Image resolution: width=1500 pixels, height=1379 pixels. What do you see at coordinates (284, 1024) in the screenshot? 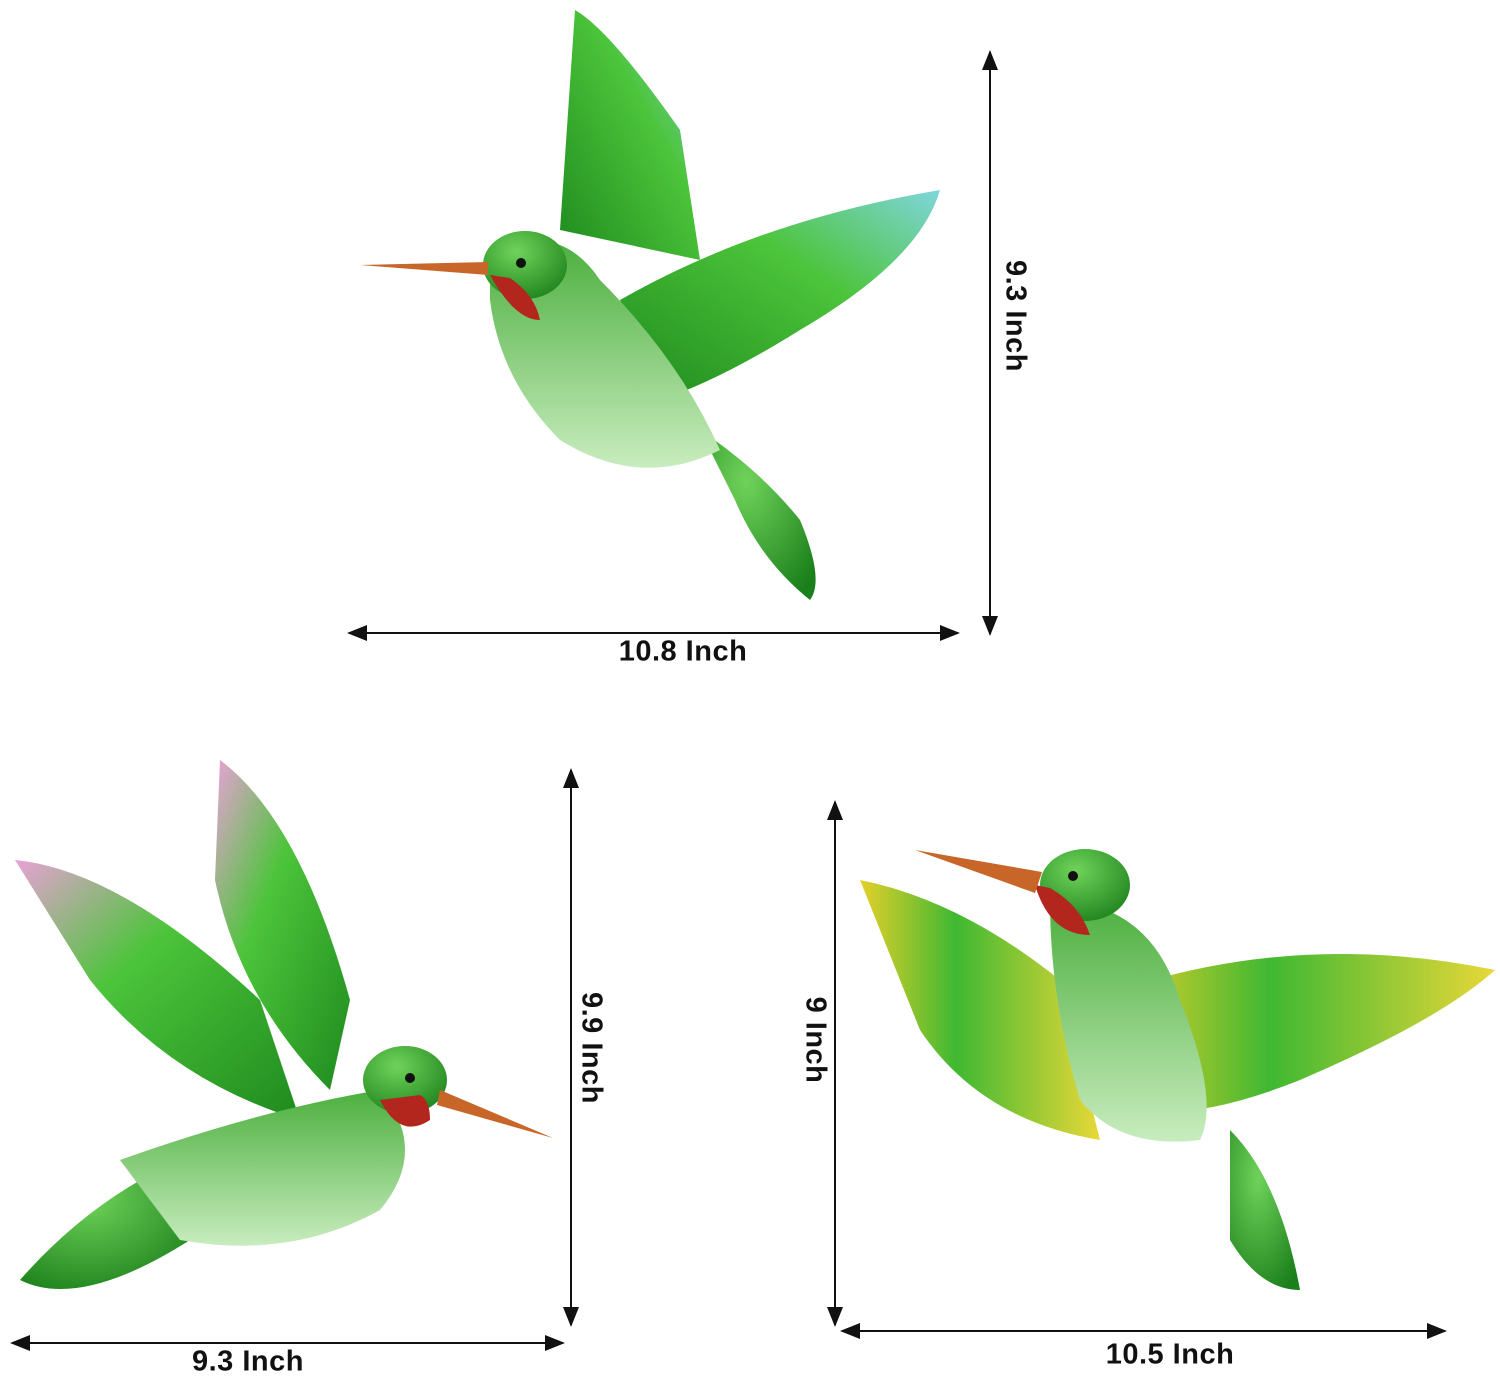
I see `hummingbird-bottom-left` at bounding box center [284, 1024].